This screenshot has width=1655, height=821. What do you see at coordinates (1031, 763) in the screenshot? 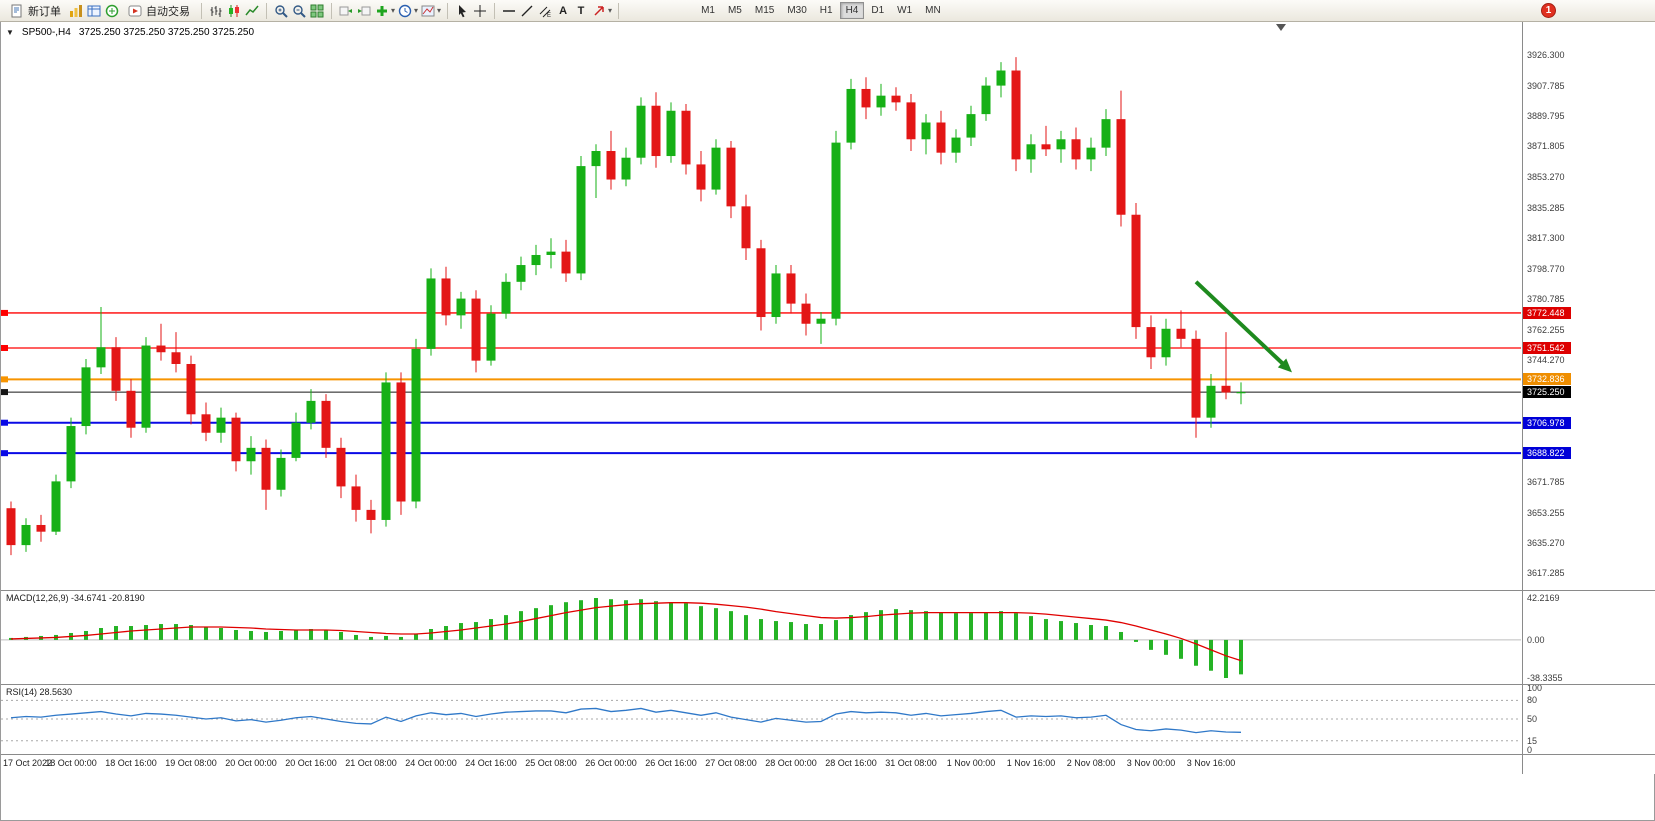
I see `date-axis-label: 1 Nov 16:00` at bounding box center [1031, 763].